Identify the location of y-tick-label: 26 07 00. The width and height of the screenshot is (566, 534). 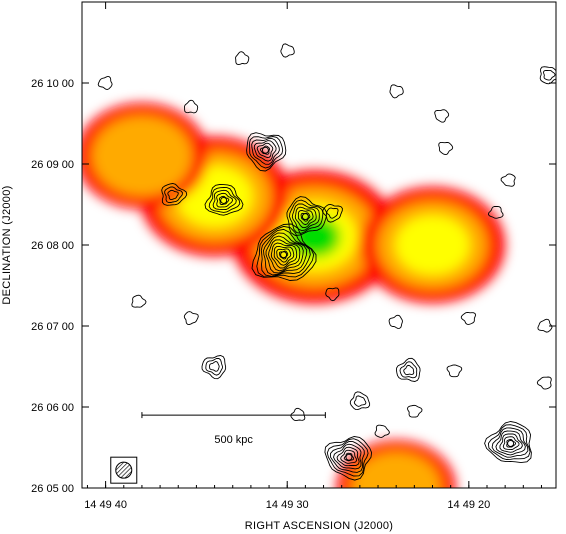
(52, 327).